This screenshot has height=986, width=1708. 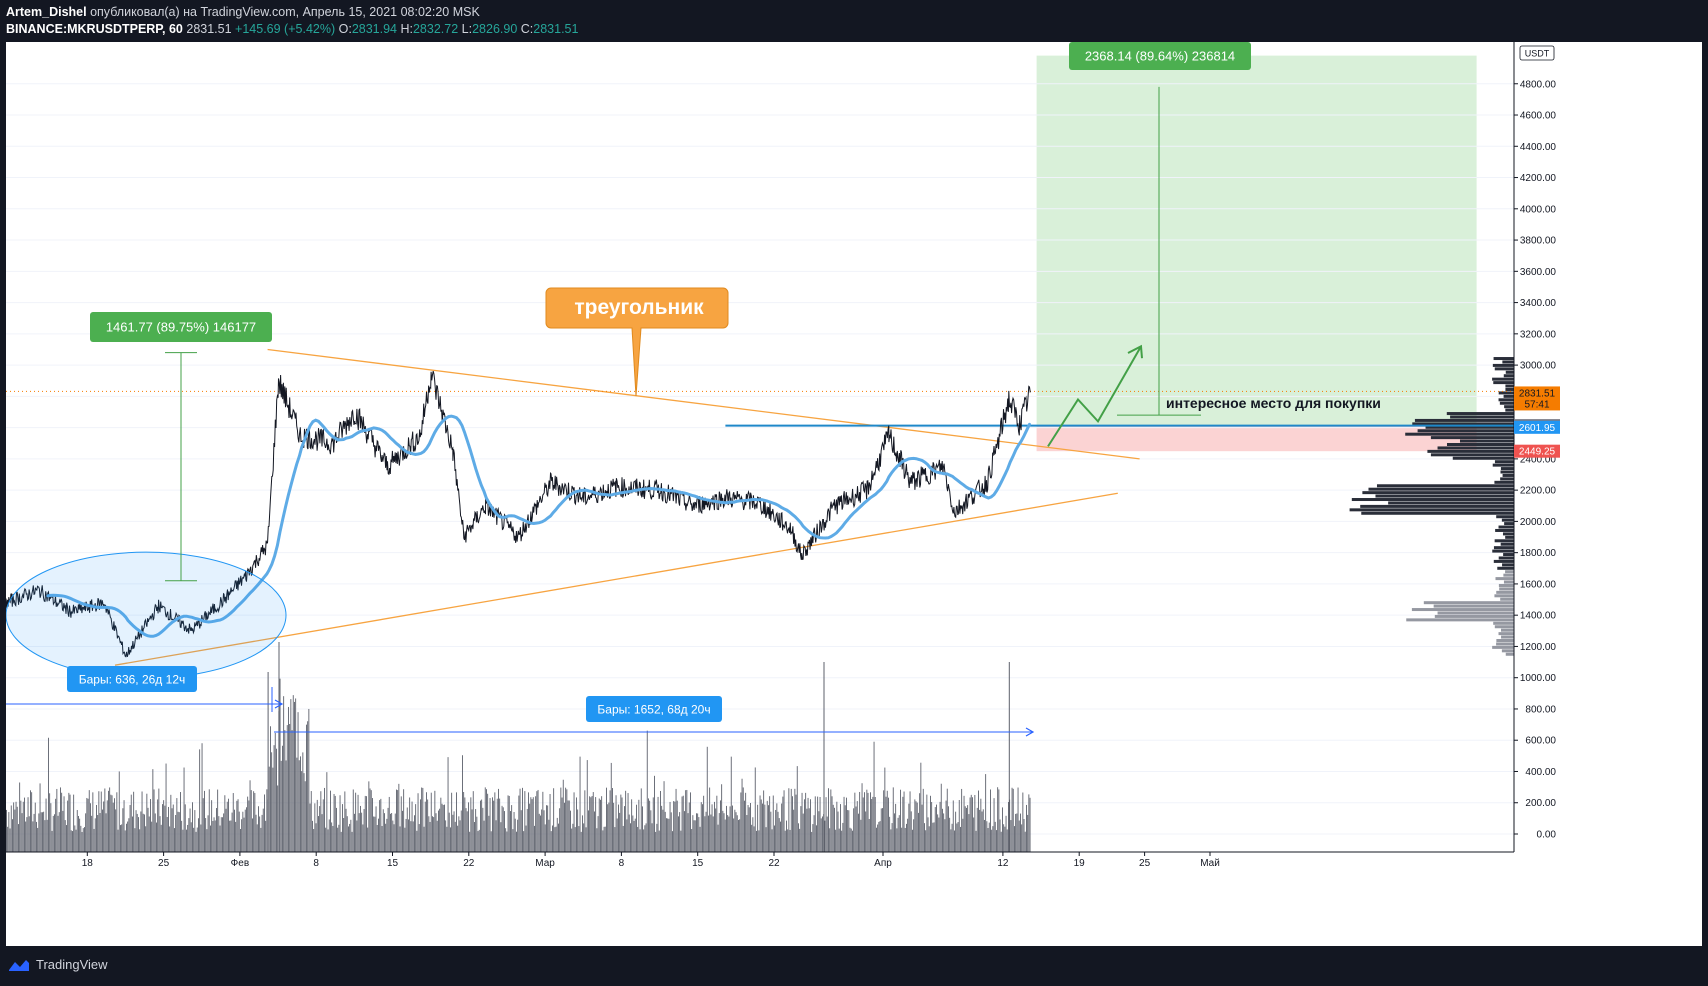 What do you see at coordinates (527, 29) in the screenshot?
I see `ohlc-c-label: C:` at bounding box center [527, 29].